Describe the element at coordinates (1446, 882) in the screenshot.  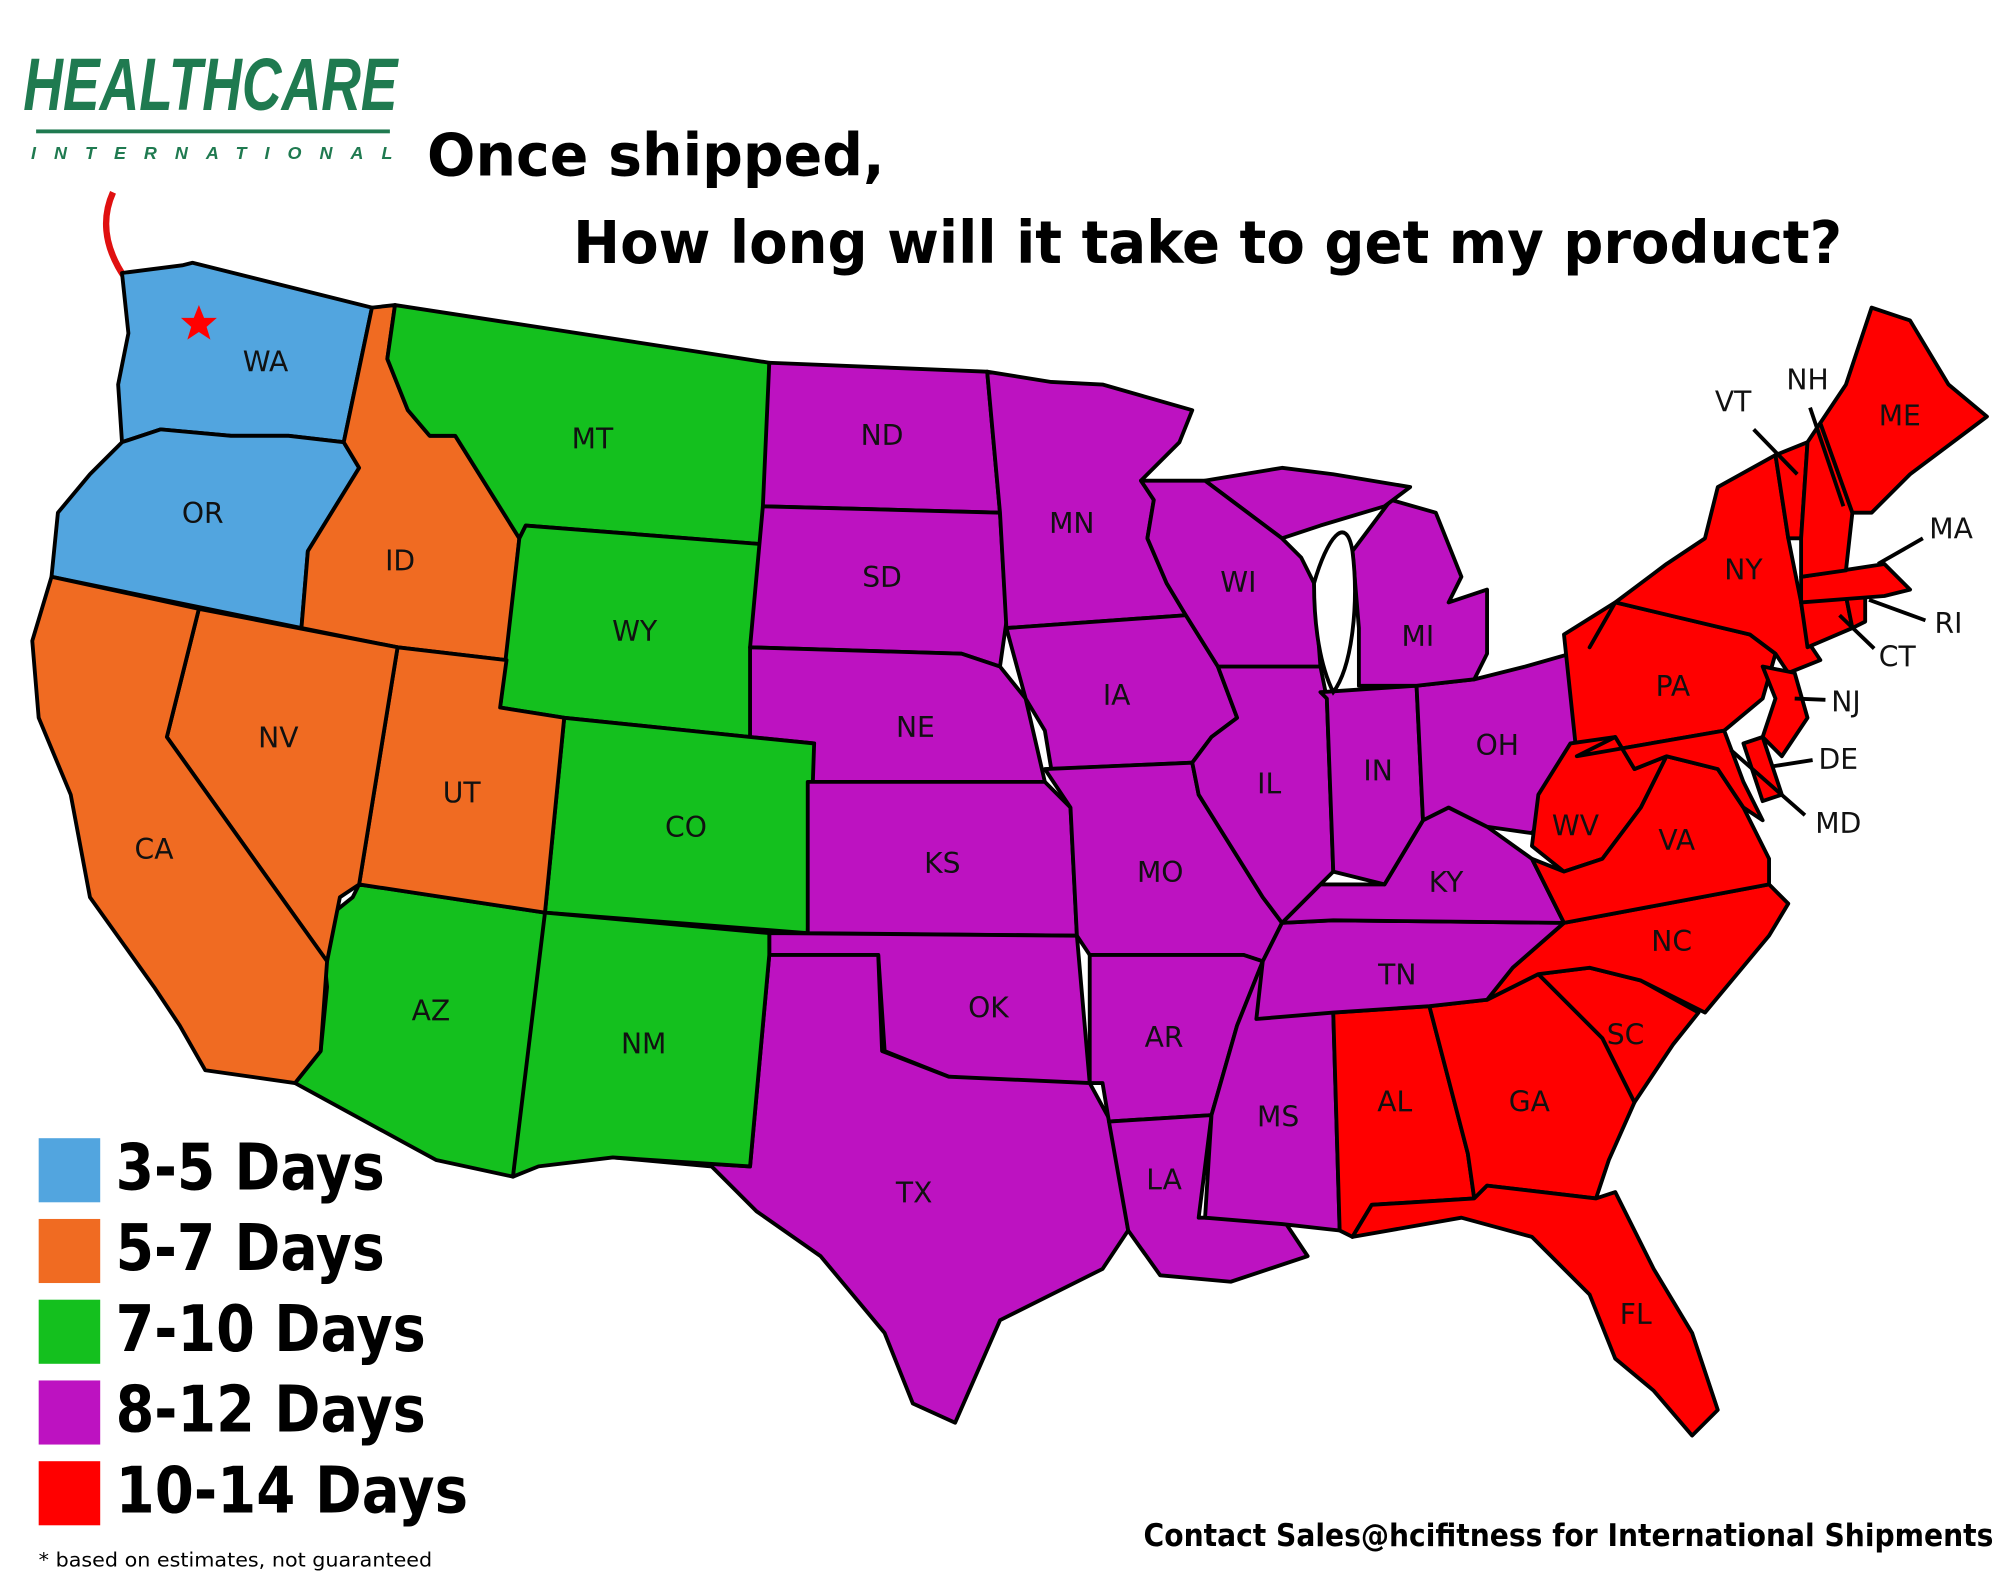
I see `state-label-ky: KY` at that location.